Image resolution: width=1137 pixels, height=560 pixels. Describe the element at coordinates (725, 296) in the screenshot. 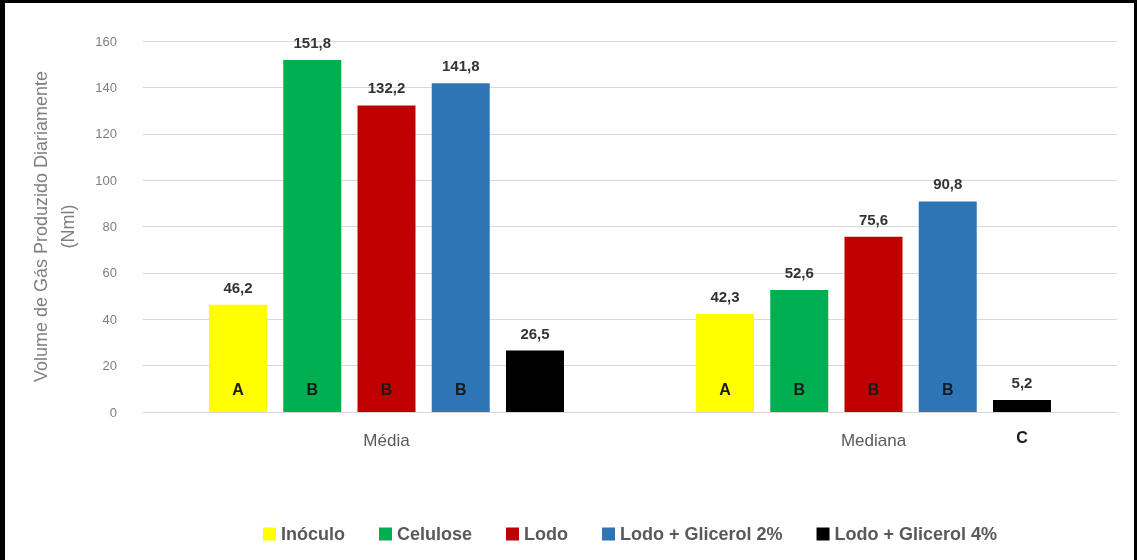

I see `data-label: 42,3` at that location.